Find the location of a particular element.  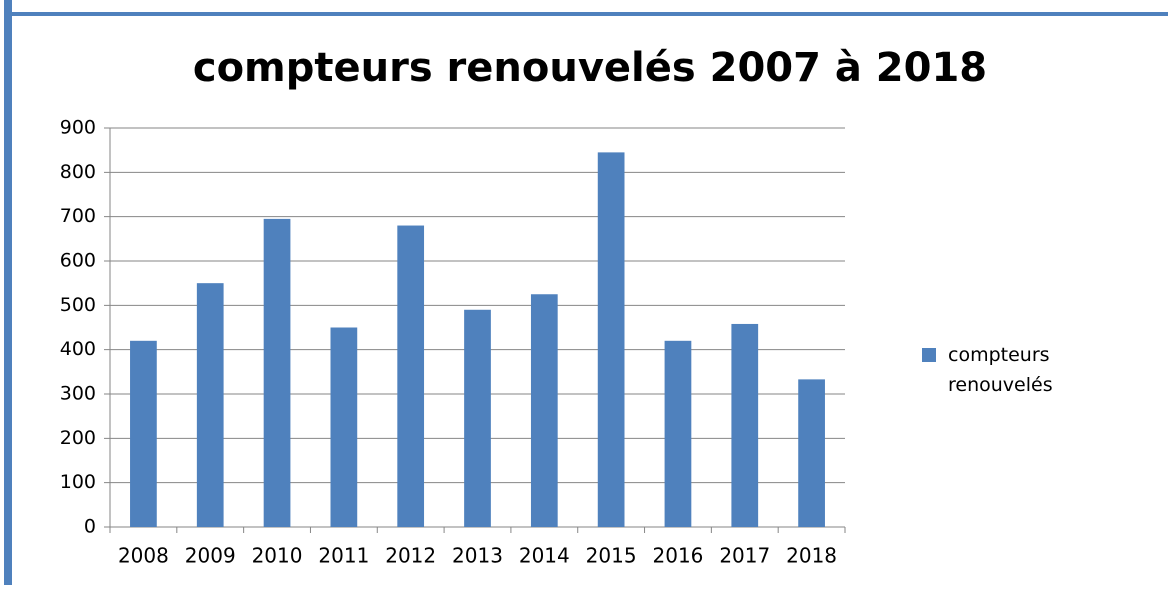

legend-label: compteurs renouvelés is located at coordinates (1000, 370).